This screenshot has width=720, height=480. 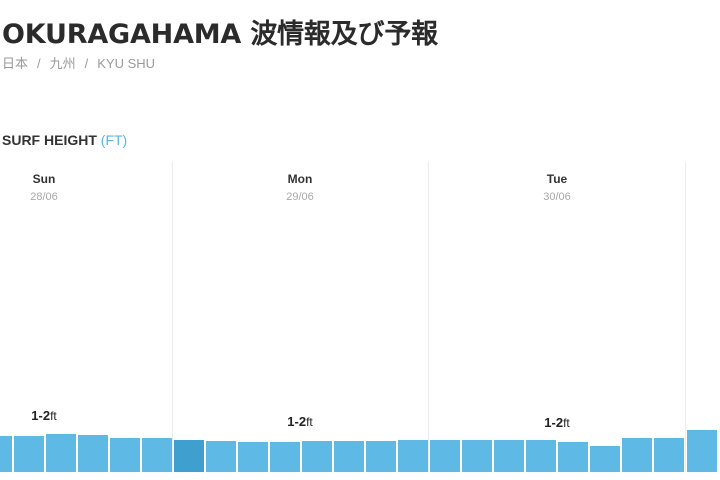 What do you see at coordinates (557, 179) in the screenshot?
I see `day-name: Tue` at bounding box center [557, 179].